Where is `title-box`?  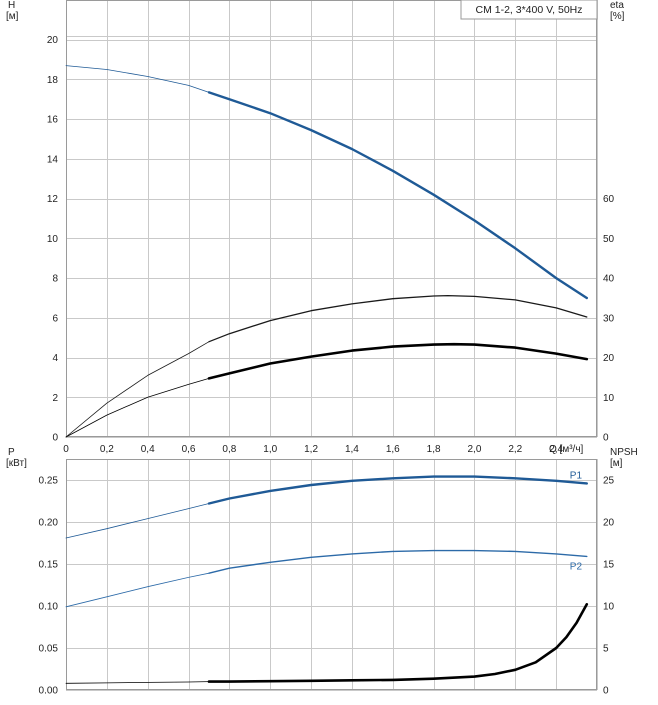
title-box is located at coordinates (529, 10).